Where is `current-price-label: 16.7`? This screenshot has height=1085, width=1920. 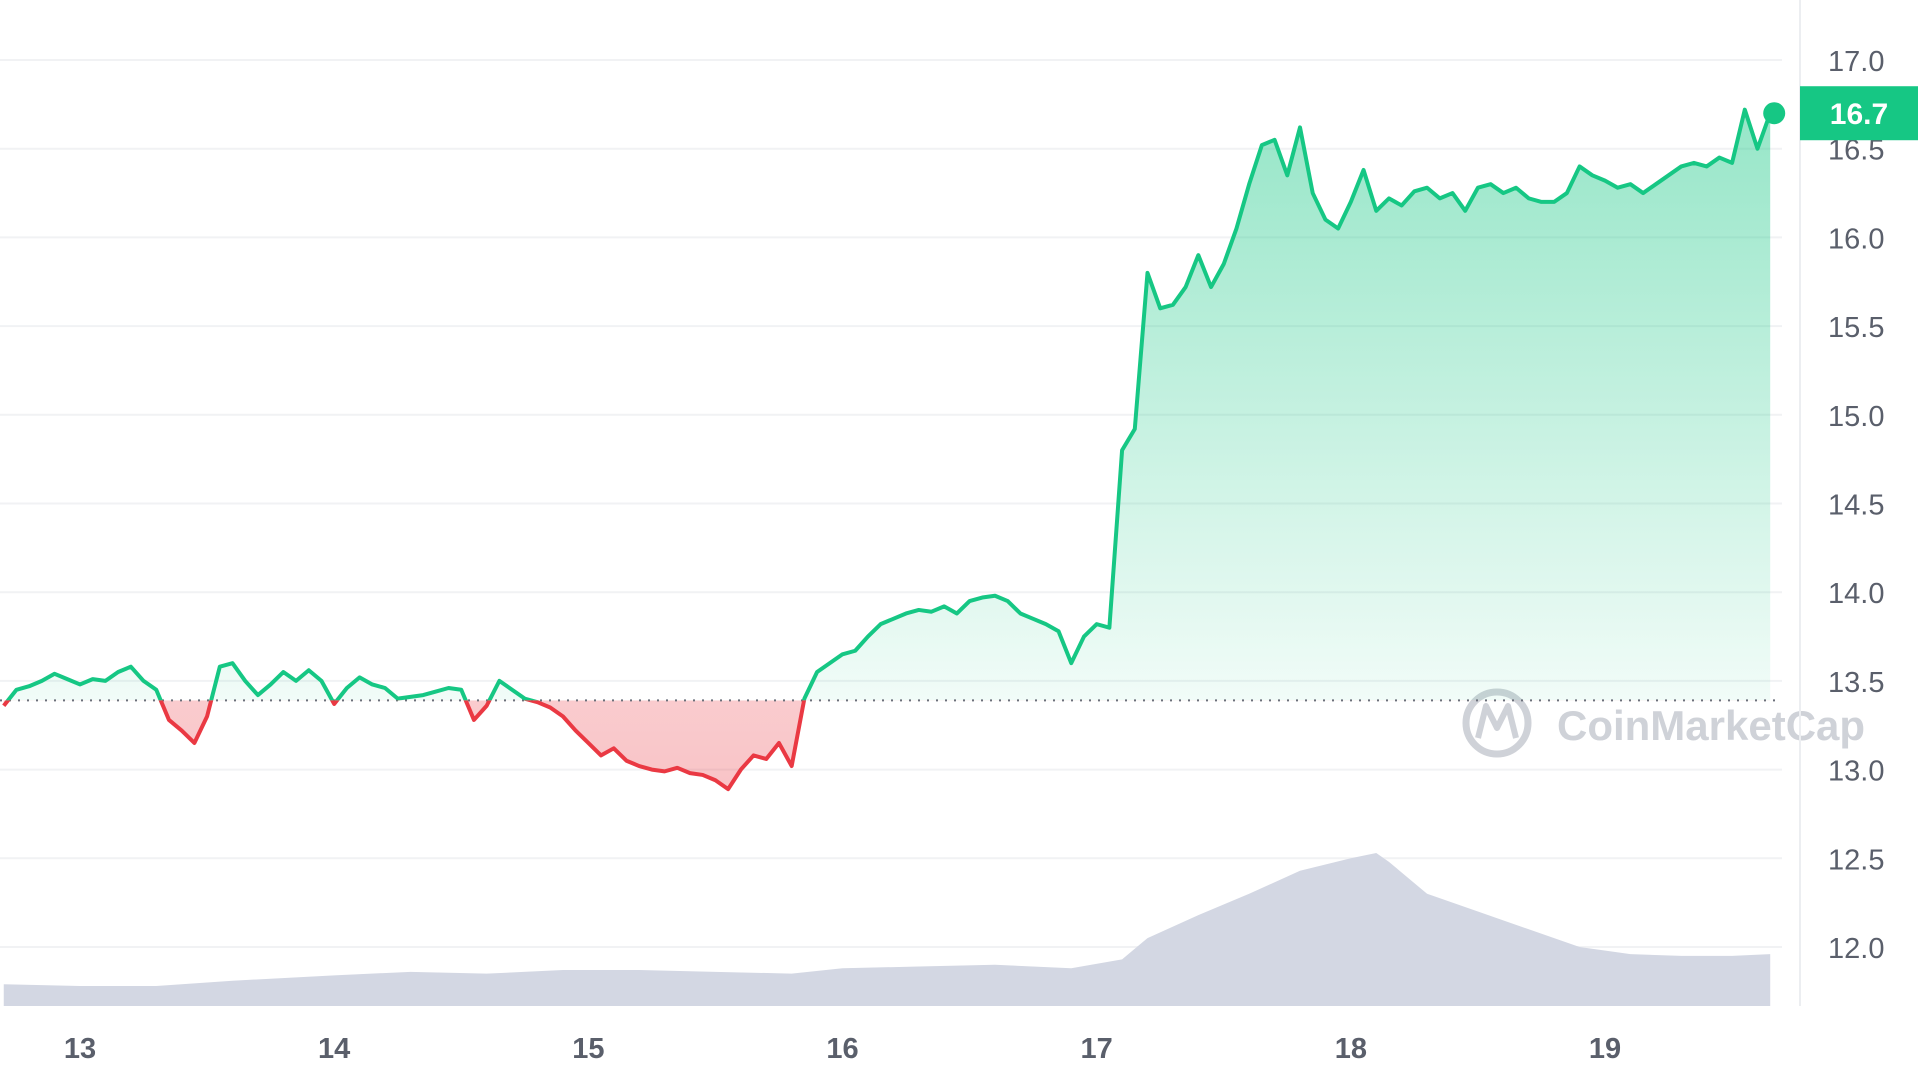
current-price-label: 16.7 is located at coordinates (1859, 114).